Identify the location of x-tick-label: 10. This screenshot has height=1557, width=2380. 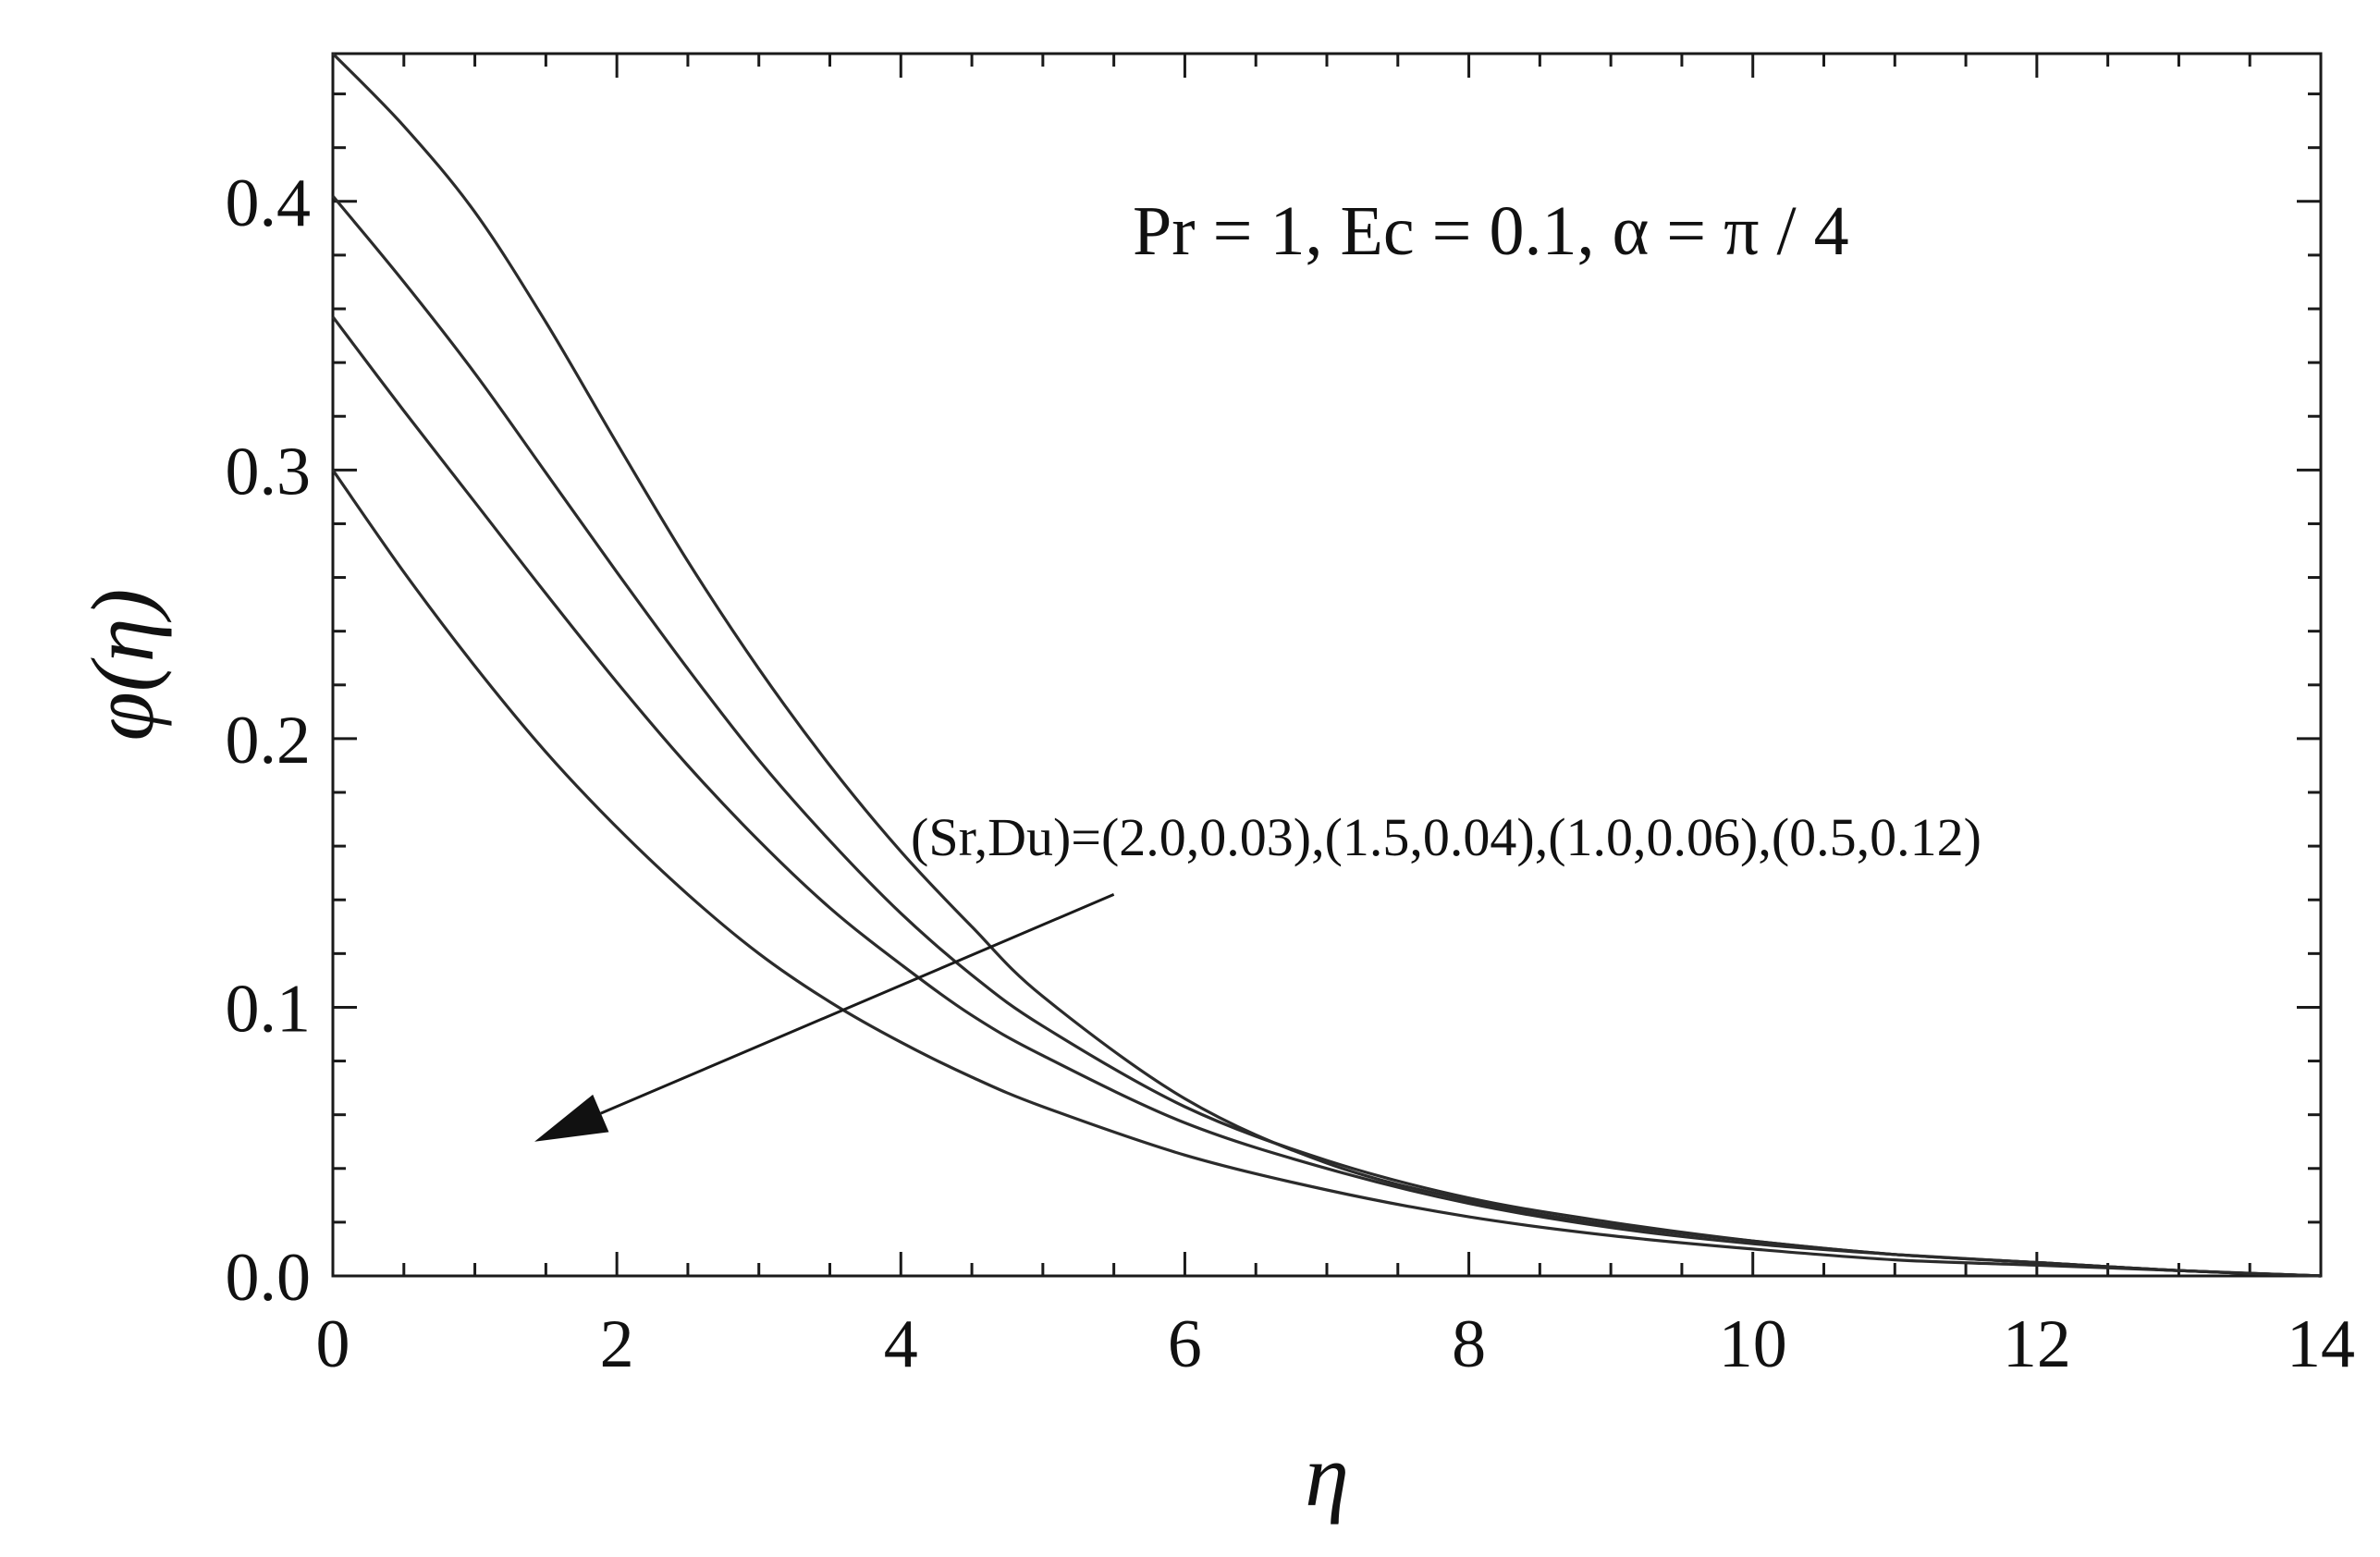
(1753, 1344).